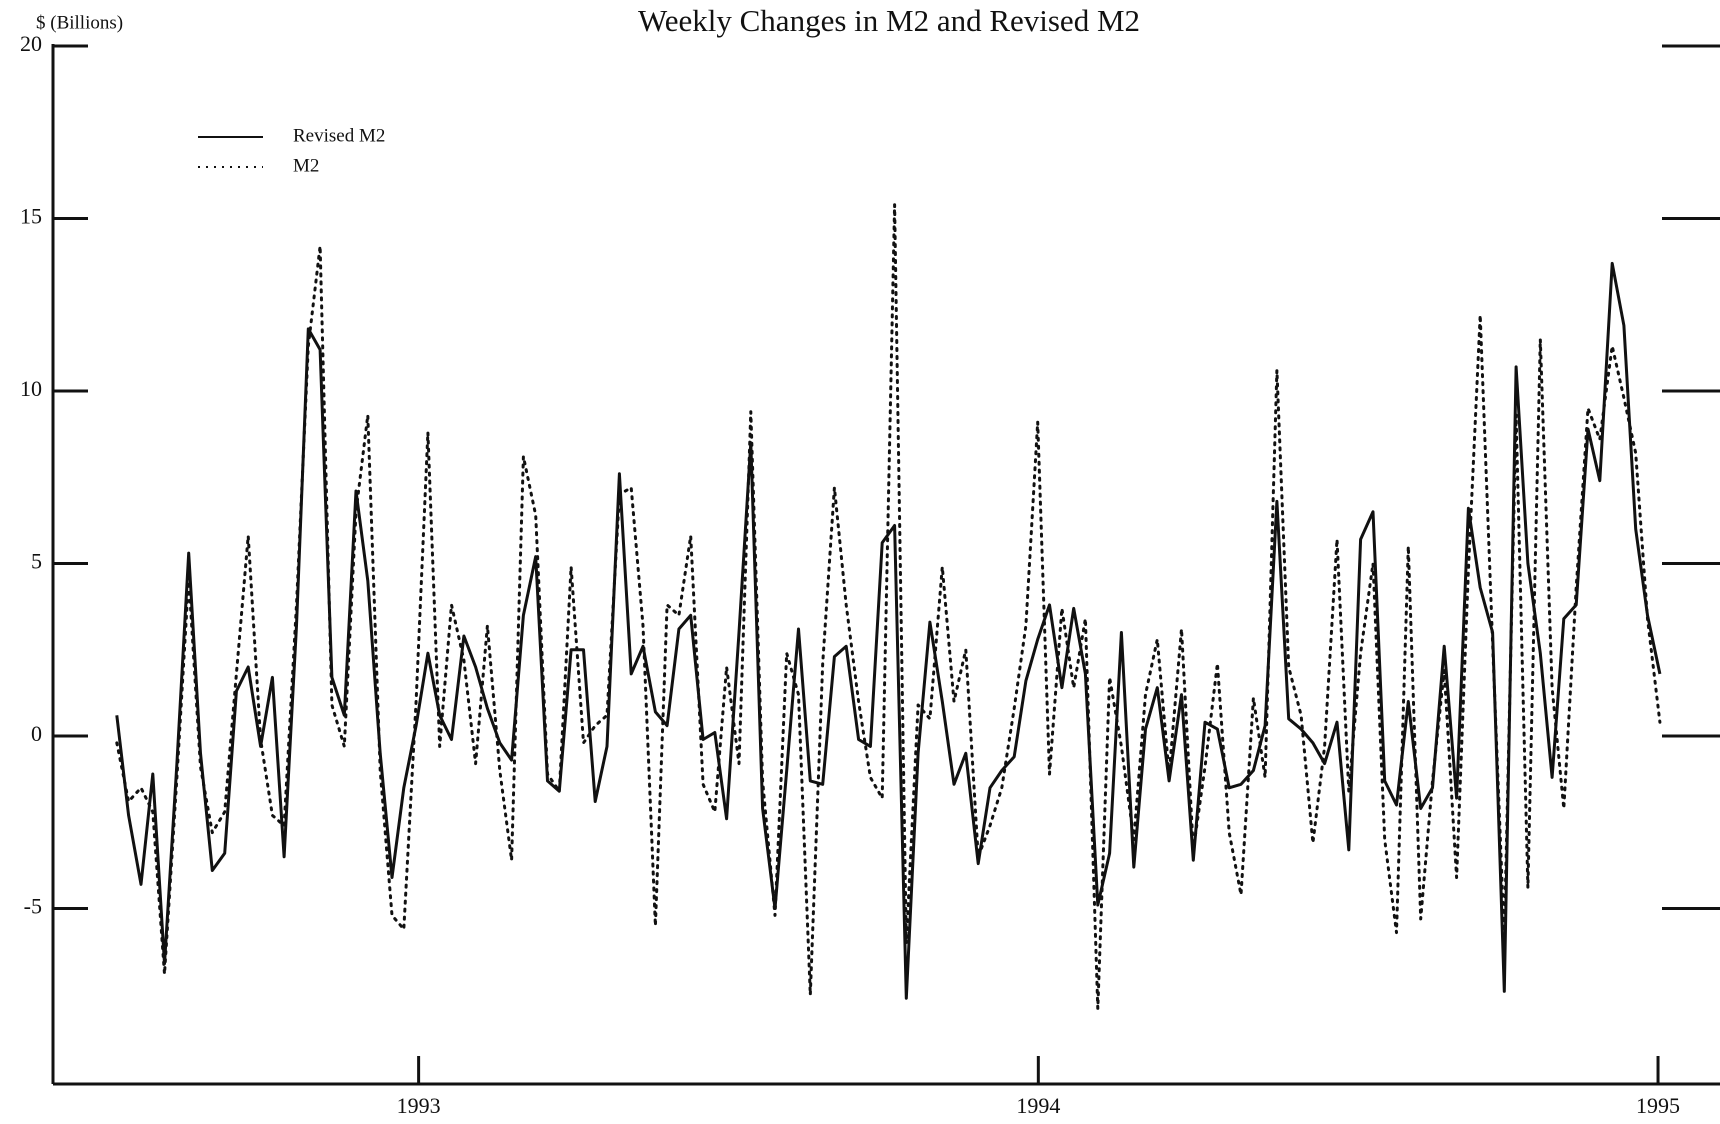 The width and height of the screenshot is (1720, 1124). What do you see at coordinates (31, 43) in the screenshot?
I see `y-tick-label: 20` at bounding box center [31, 43].